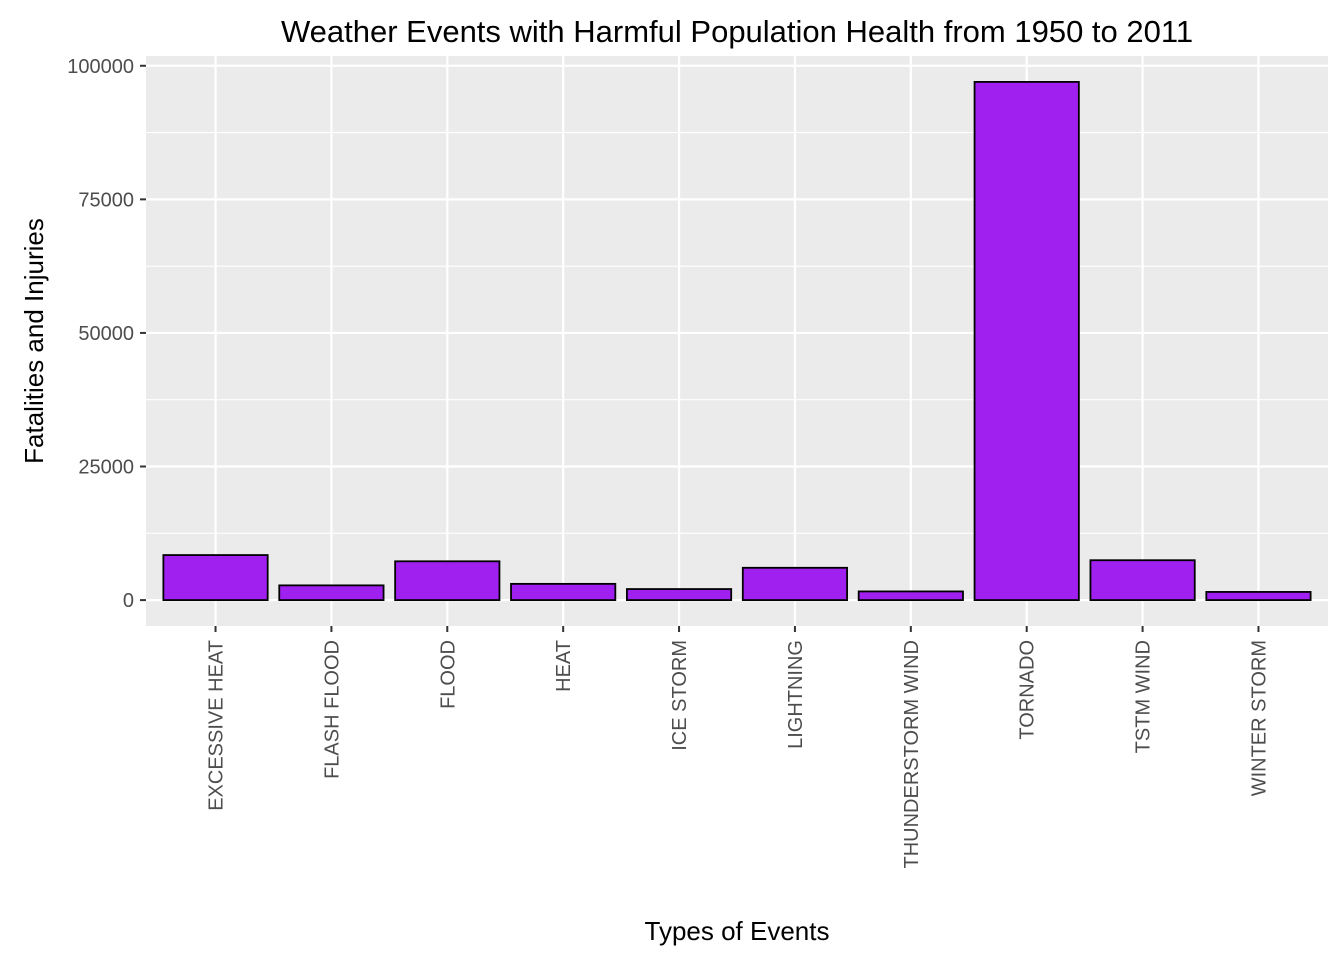  Describe the element at coordinates (106, 468) in the screenshot. I see `y-tick-label: 25000` at that location.